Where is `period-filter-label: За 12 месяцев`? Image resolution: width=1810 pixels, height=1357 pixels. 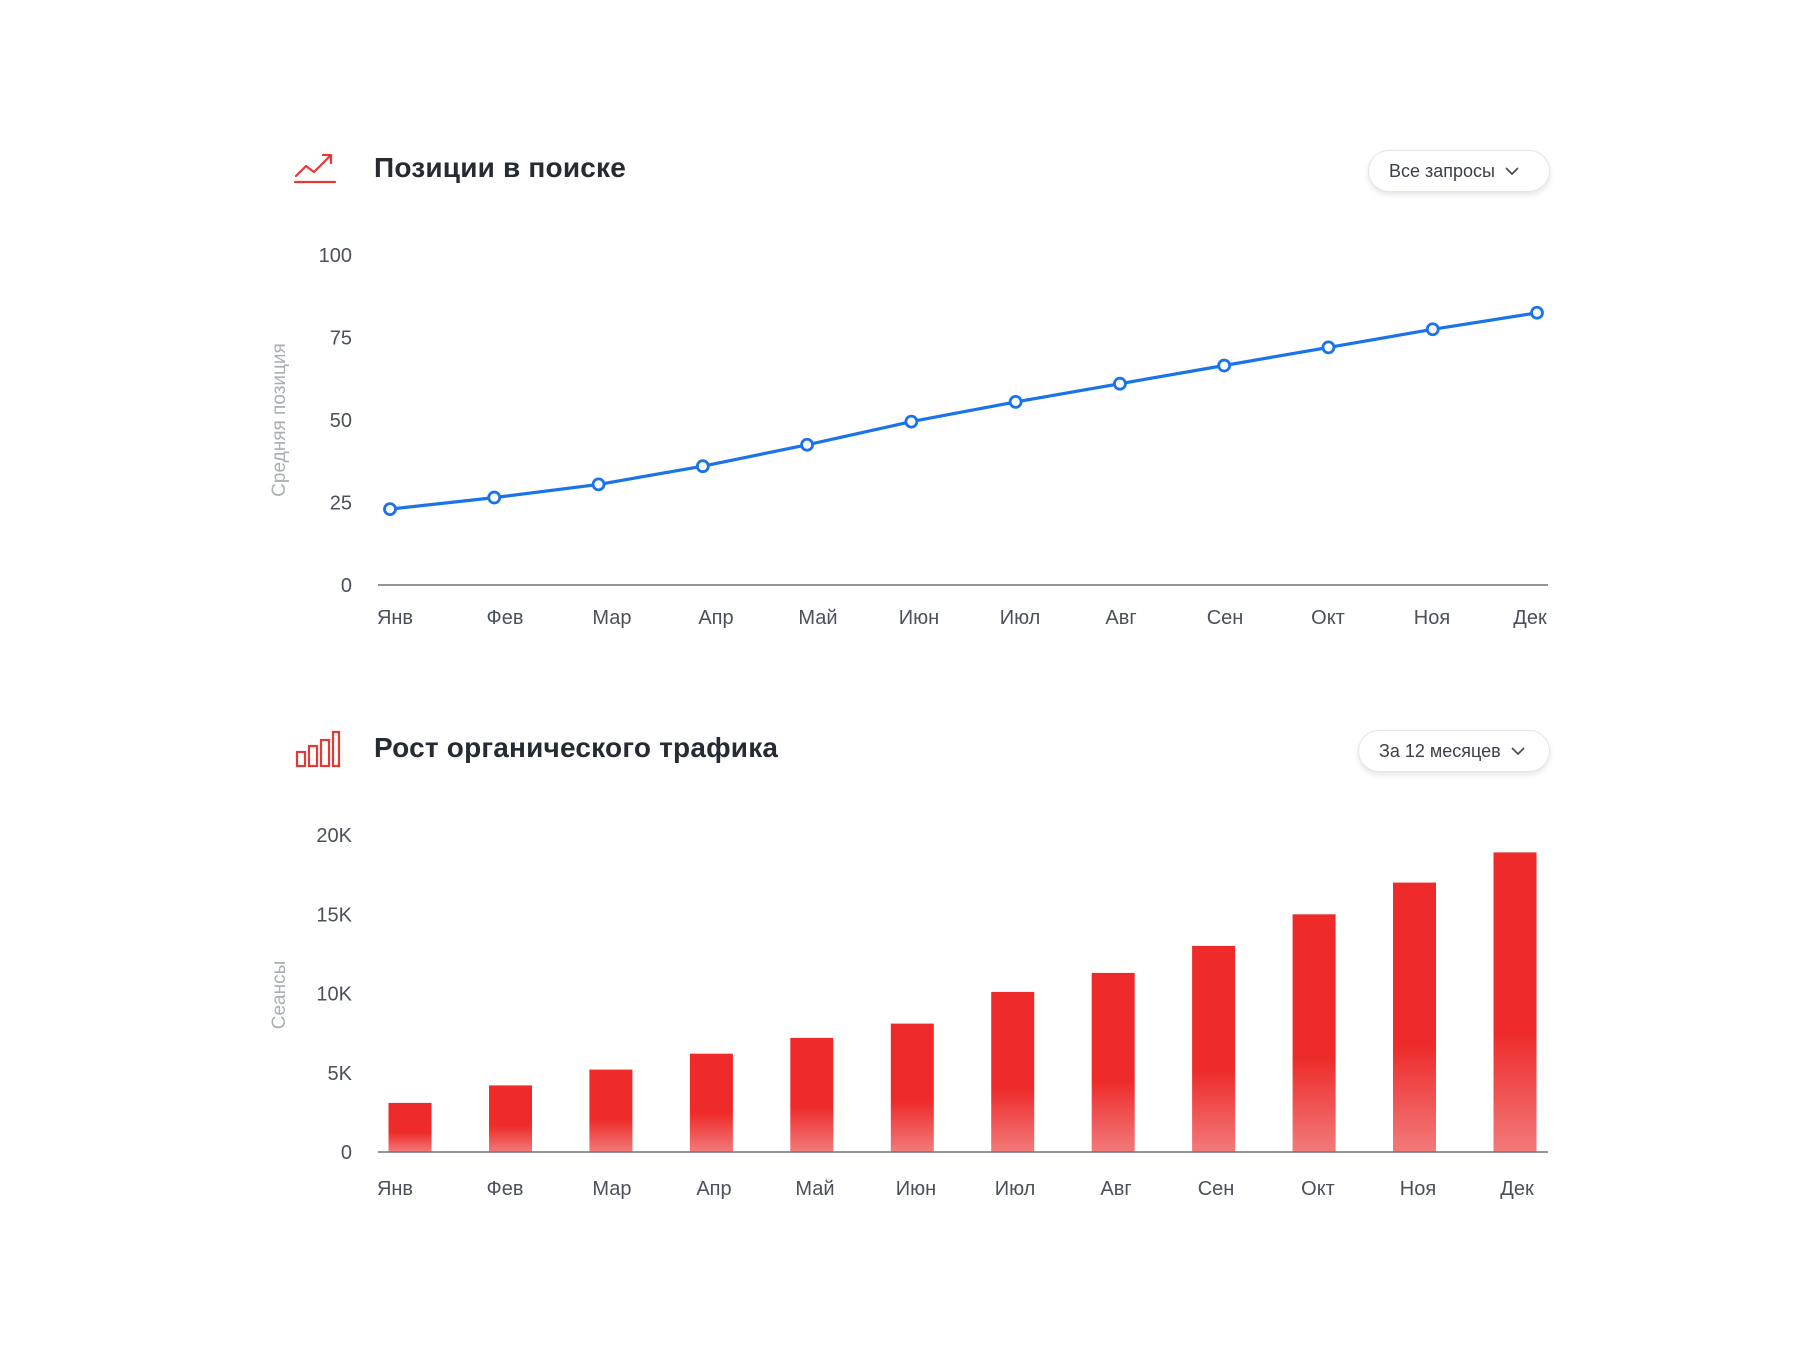 period-filter-label: За 12 месяцев is located at coordinates (1440, 750).